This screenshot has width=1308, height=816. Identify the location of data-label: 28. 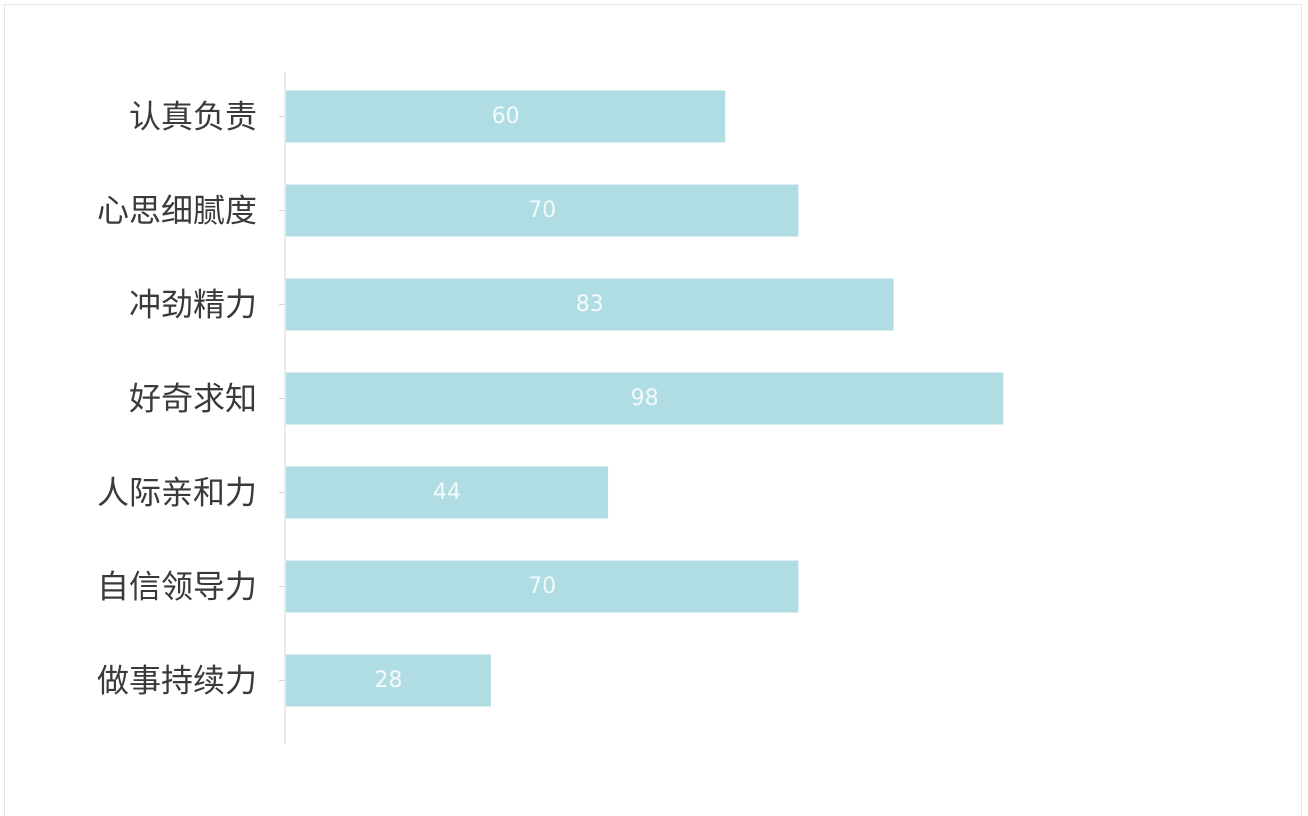
(388, 680).